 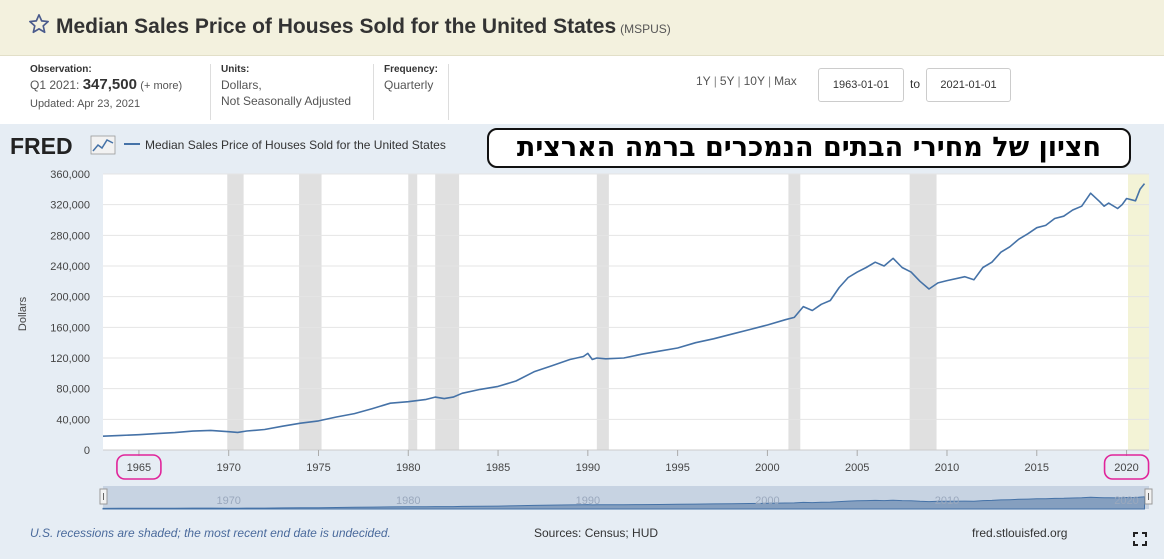 What do you see at coordinates (241, 85) in the screenshot?
I see `units-line1: Dollars,` at bounding box center [241, 85].